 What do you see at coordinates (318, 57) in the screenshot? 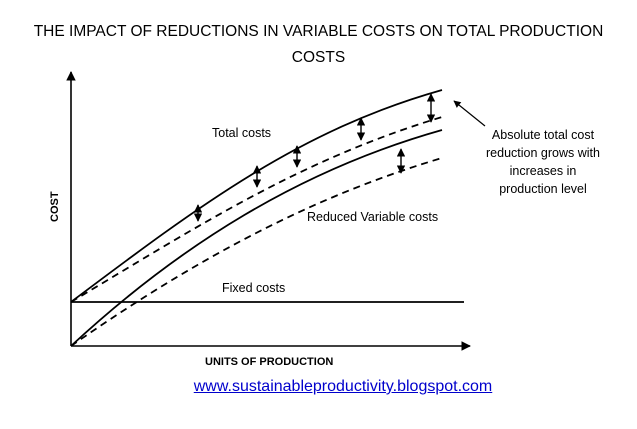
I see `chart-title-line-2: COSTS` at bounding box center [318, 57].